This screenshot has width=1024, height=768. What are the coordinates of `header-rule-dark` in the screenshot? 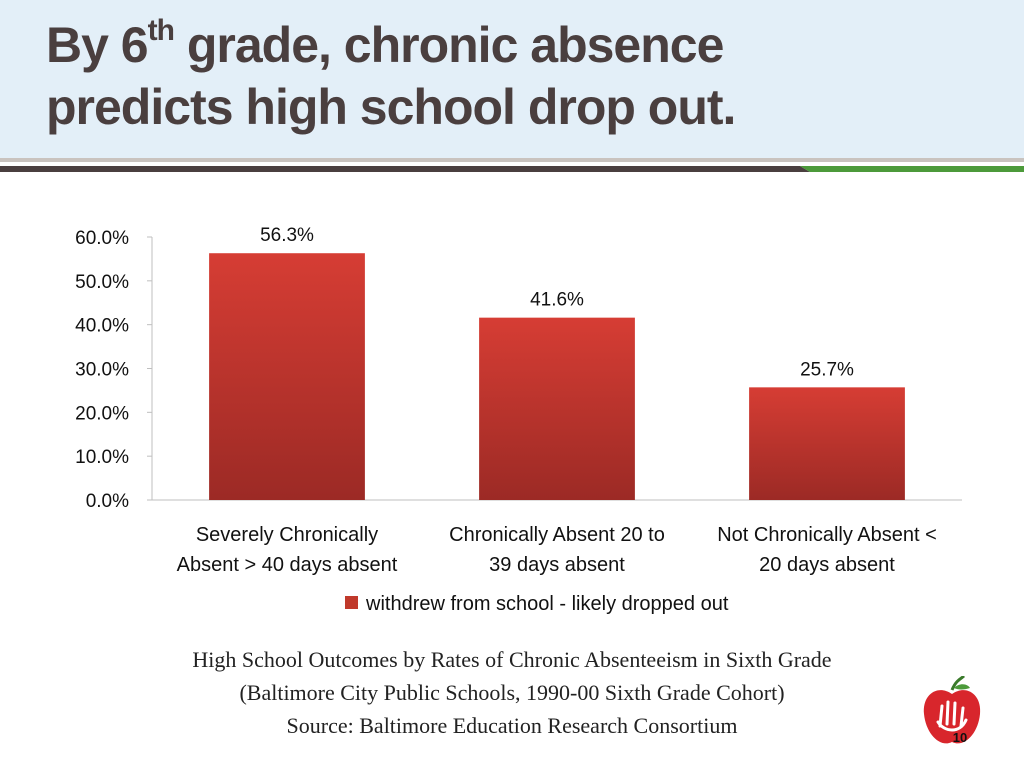 It's located at (405, 169).